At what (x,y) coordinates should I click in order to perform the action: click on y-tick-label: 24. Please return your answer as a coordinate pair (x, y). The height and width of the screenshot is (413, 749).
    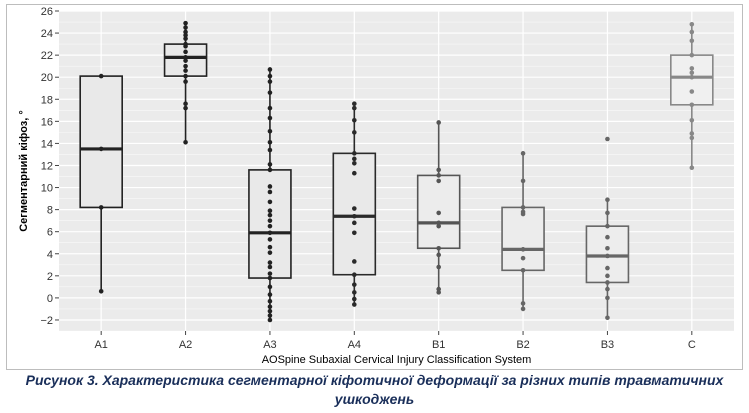
    Looking at the image, I should click on (47, 34).